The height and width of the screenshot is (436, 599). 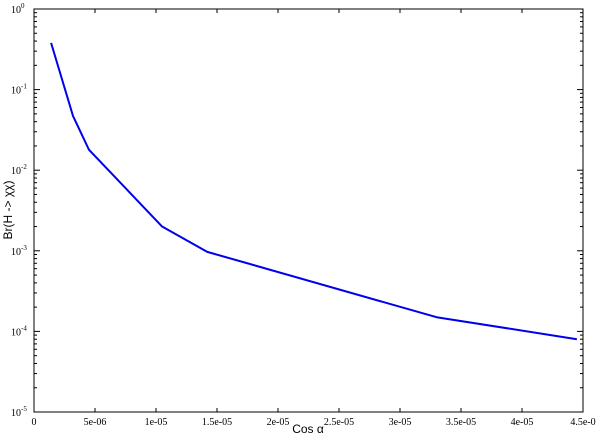 What do you see at coordinates (461, 422) in the screenshot?
I see `x-tick-label: 3.5e-05` at bounding box center [461, 422].